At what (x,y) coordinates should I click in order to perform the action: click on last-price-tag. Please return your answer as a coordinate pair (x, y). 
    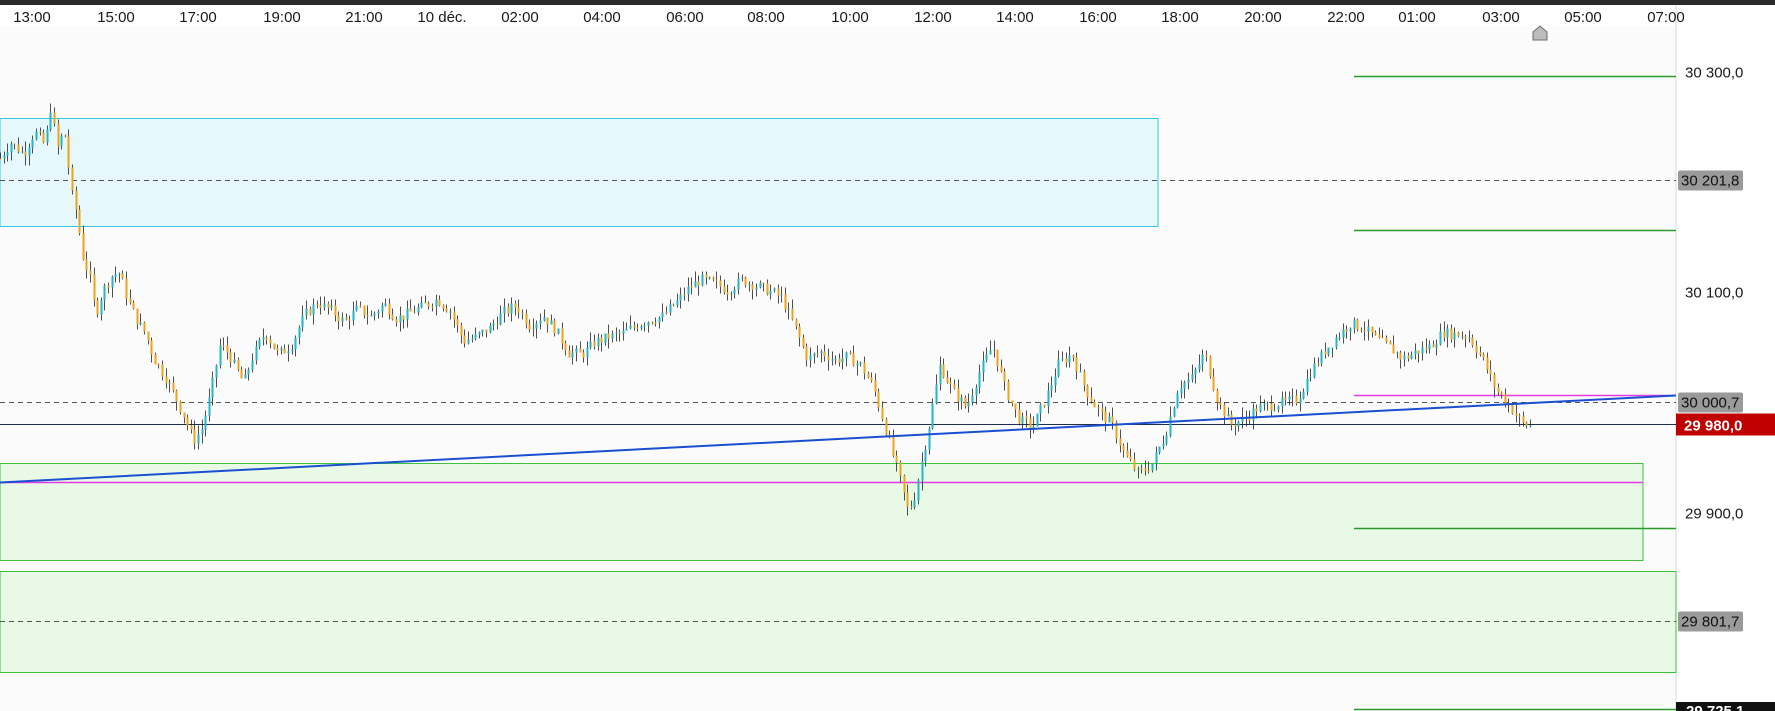
    Looking at the image, I should click on (1725, 424).